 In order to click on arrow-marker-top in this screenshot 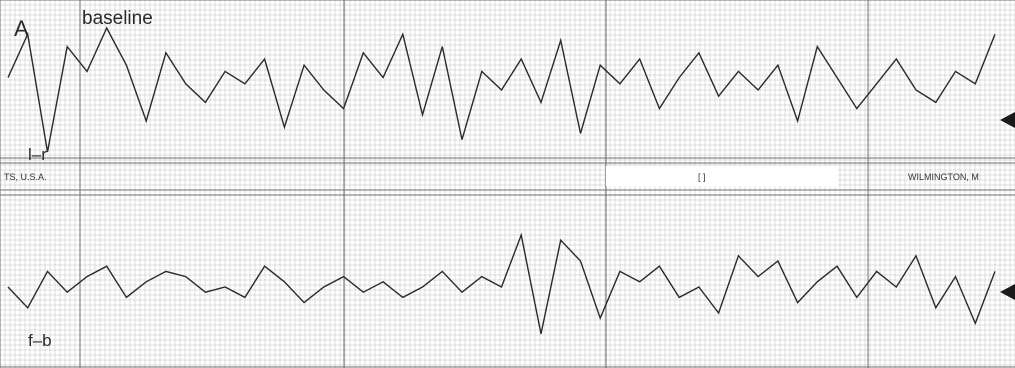, I will do `click(1007, 120)`.